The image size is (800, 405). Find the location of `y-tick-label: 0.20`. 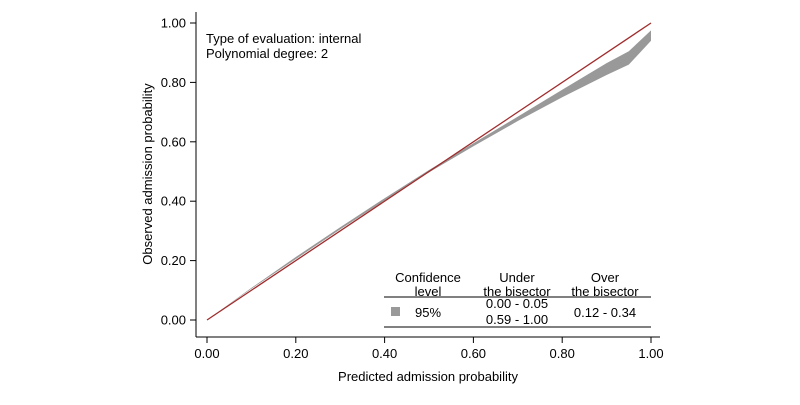

y-tick-label: 0.20 is located at coordinates (173, 260).